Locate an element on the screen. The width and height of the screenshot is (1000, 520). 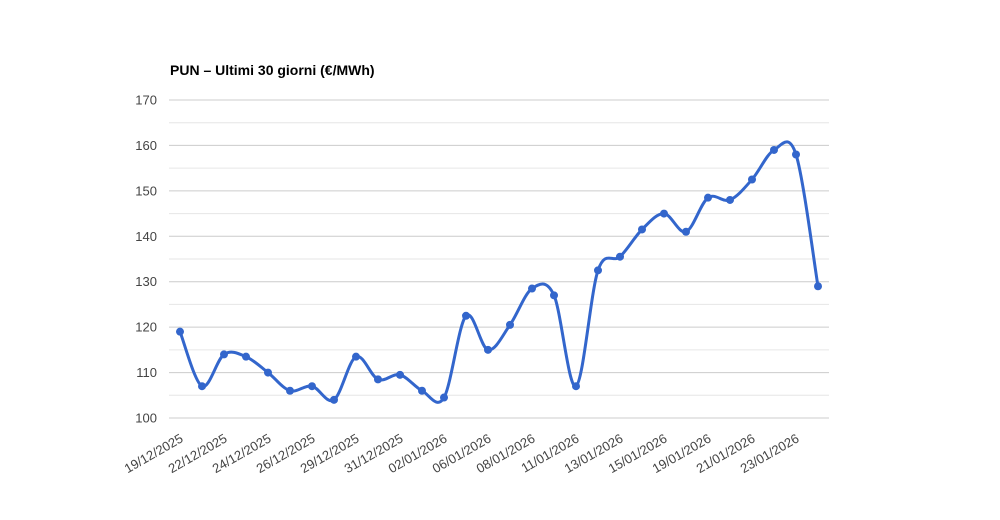
y-axis-tick-label: 160 is located at coordinates (146, 145).